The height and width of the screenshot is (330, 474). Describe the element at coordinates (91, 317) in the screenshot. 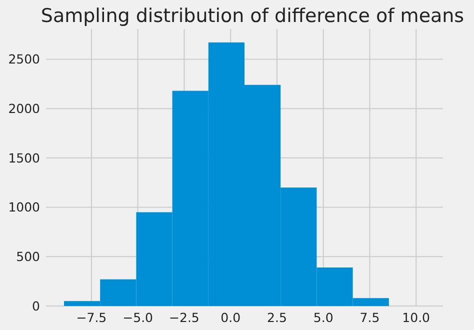

I see `x-tick-label: −7.5` at that location.